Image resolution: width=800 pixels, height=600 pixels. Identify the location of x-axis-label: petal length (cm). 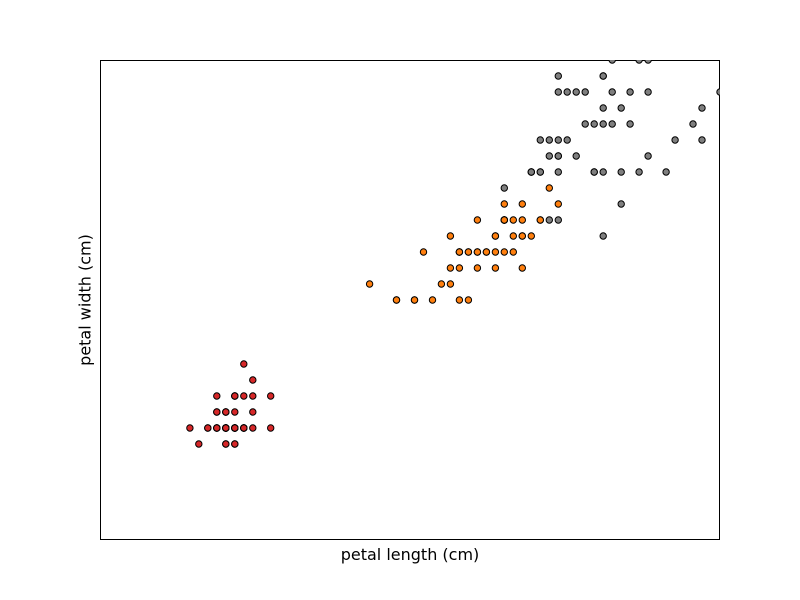
(410, 554).